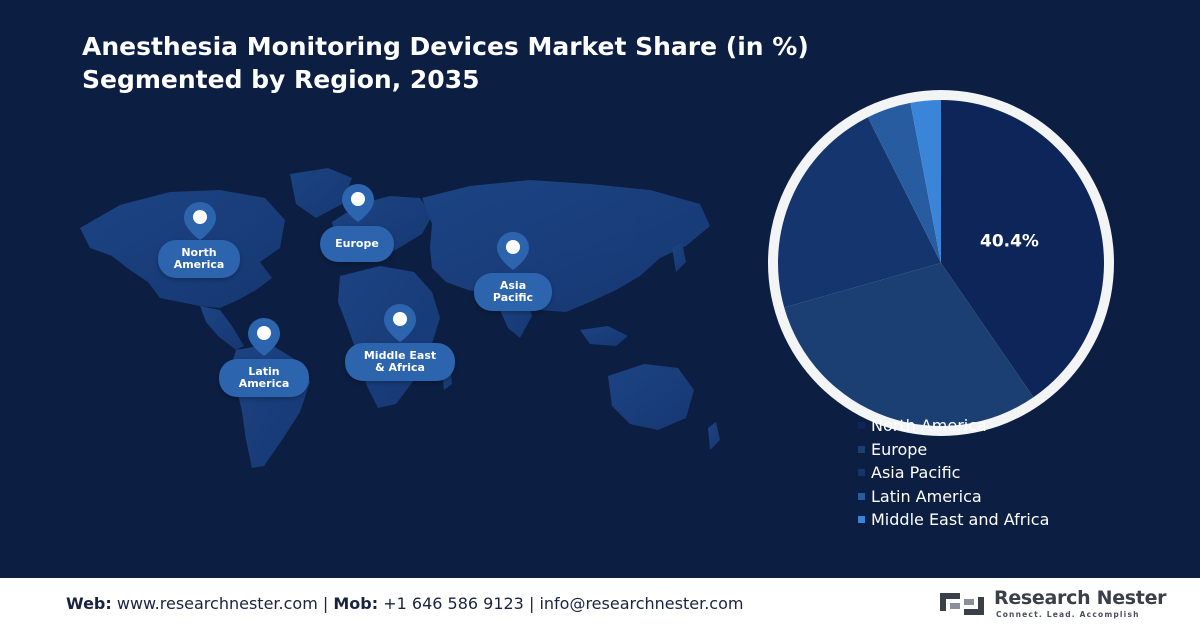  Describe the element at coordinates (199, 252) in the screenshot. I see `region-label-line: North` at that location.